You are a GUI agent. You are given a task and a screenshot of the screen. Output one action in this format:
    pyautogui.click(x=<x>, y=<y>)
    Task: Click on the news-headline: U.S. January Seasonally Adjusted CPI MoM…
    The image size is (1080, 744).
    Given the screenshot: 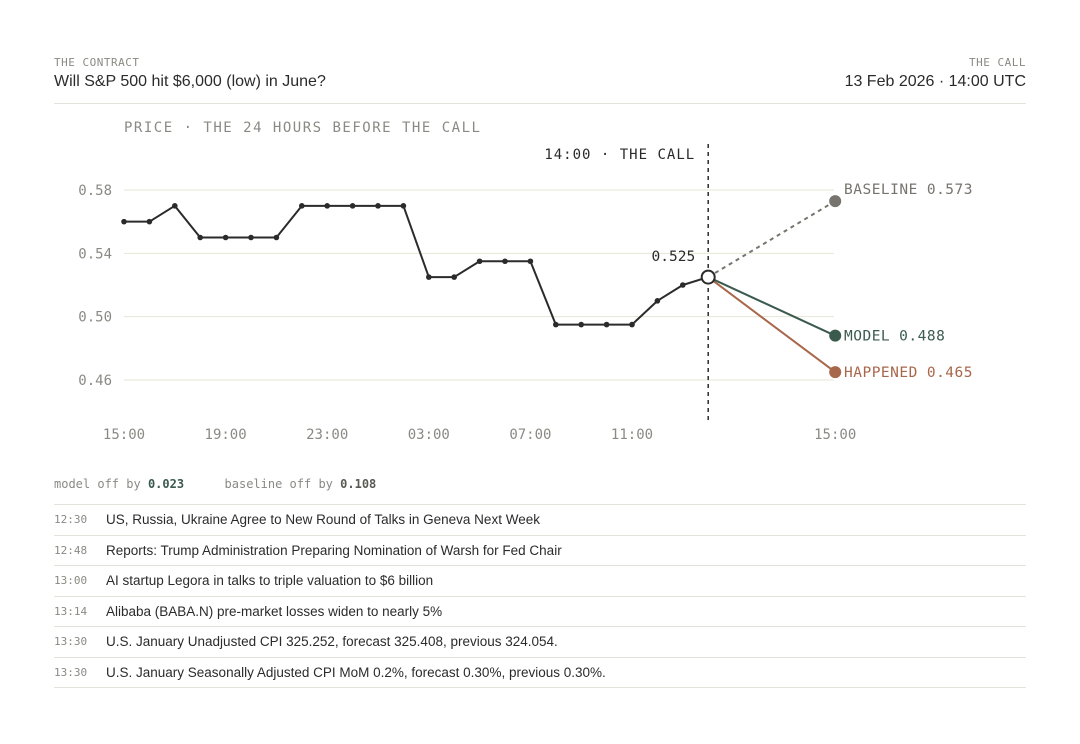 What is the action you would take?
    pyautogui.click(x=356, y=672)
    